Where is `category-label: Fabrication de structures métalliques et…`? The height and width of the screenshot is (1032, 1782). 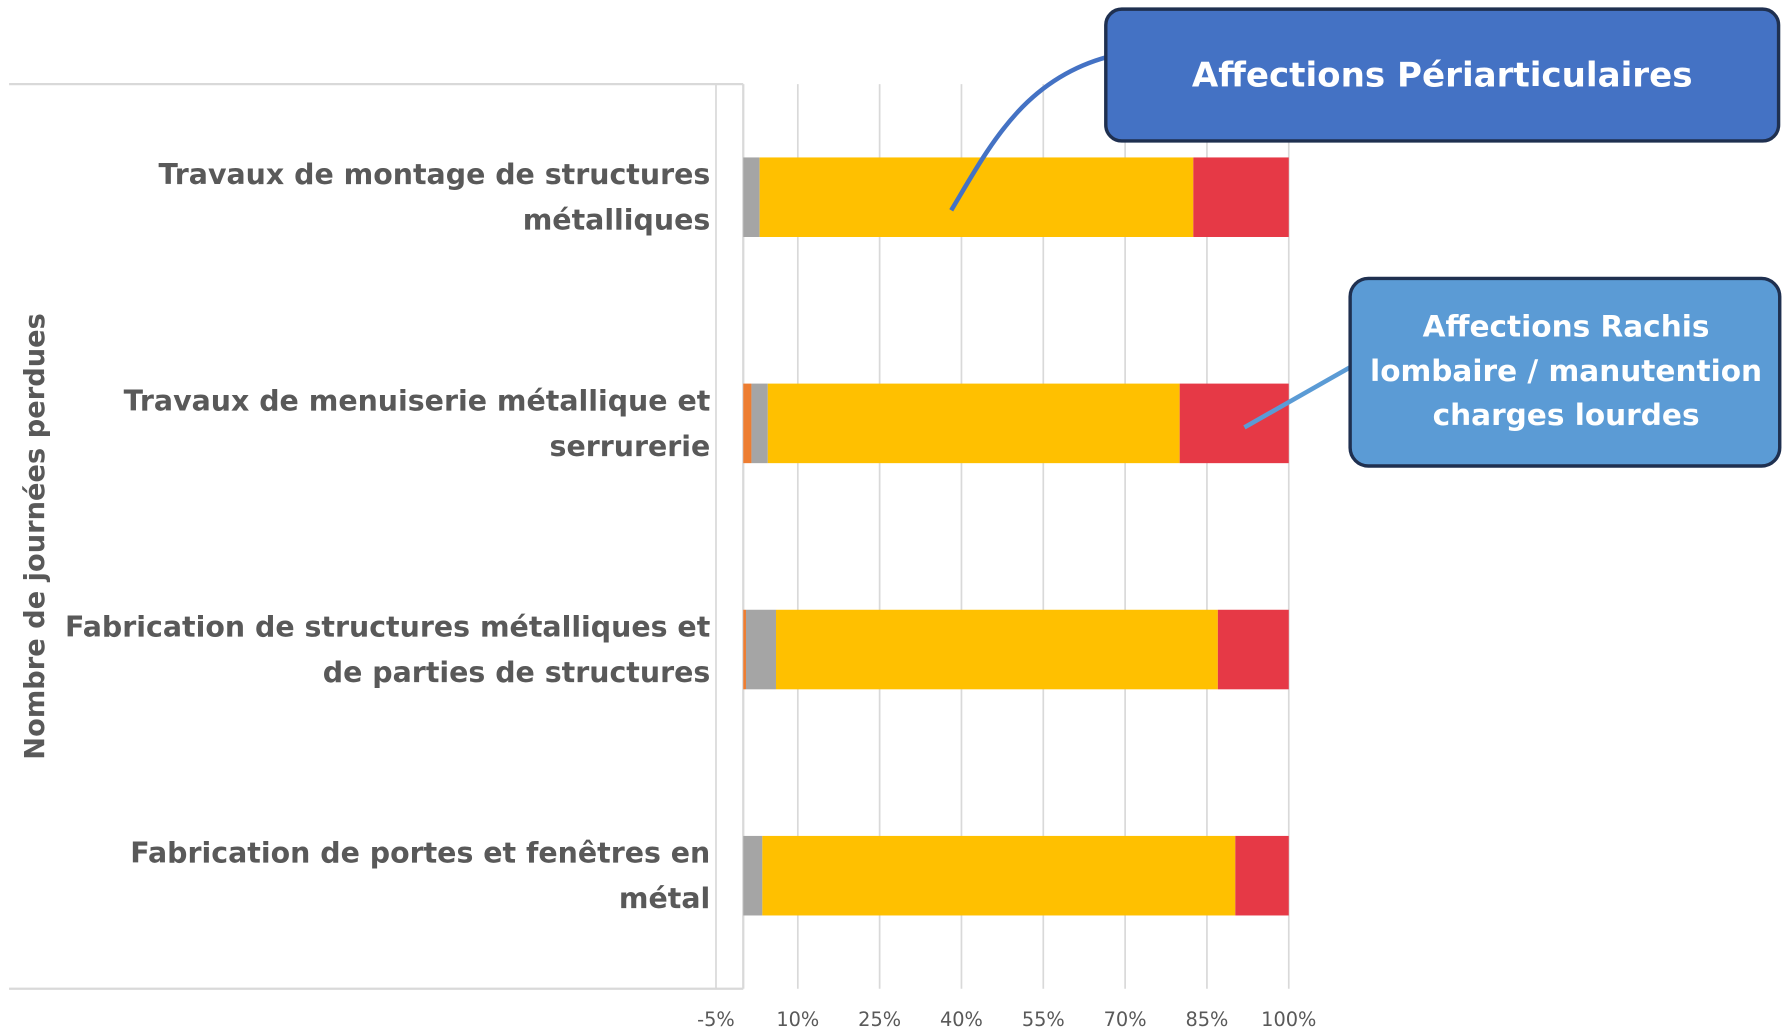
category-label: Fabrication de structures métalliques et… is located at coordinates (388, 649).